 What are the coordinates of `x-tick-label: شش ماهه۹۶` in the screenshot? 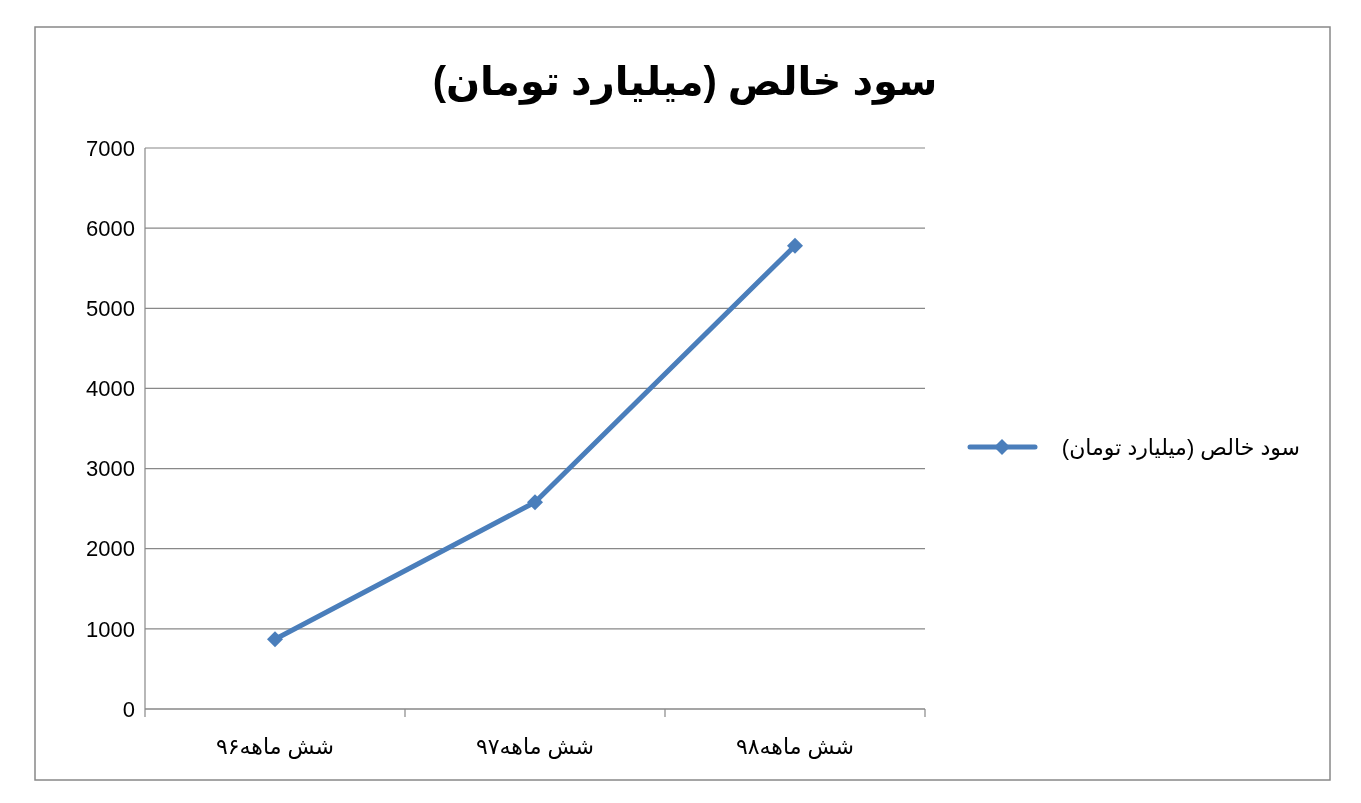 It's located at (275, 747).